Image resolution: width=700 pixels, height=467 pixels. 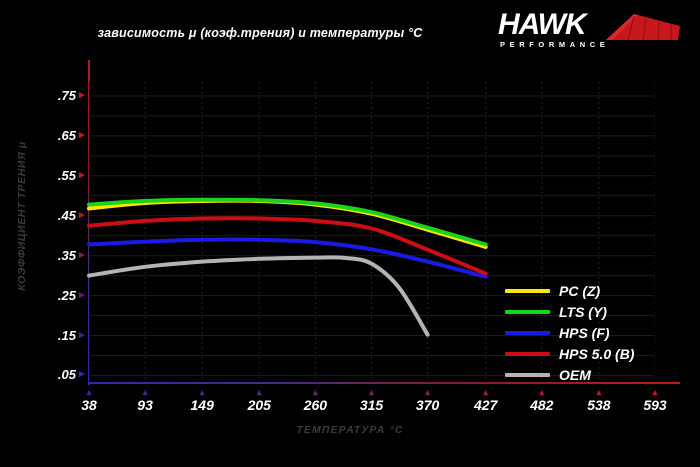 What do you see at coordinates (258, 296) in the screenshot?
I see `series-oem` at bounding box center [258, 296].